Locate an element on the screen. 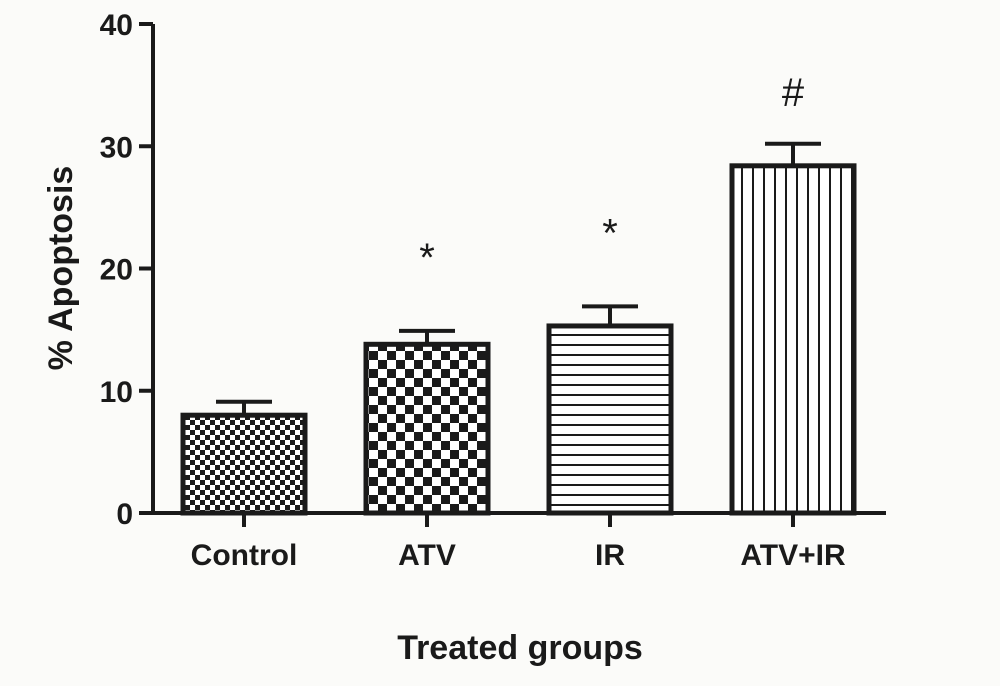  bar-control is located at coordinates (244, 464).